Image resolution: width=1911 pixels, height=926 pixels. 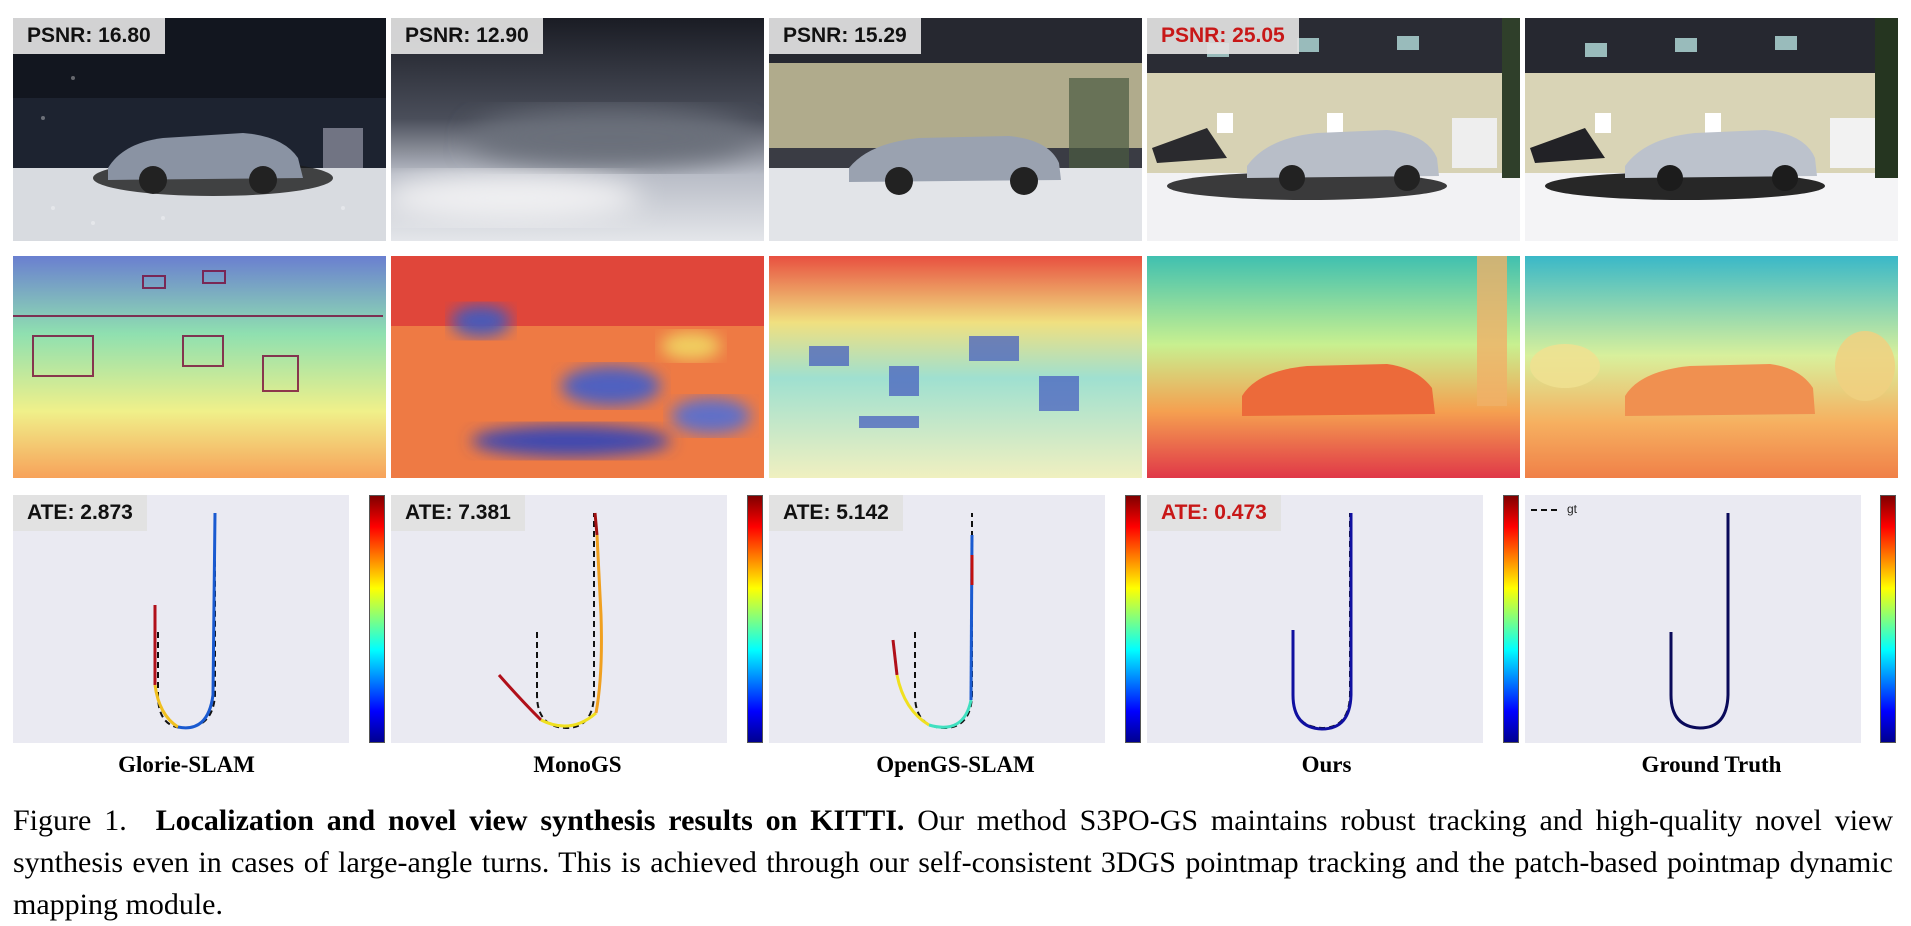 I want to click on depth-image-opengs, so click(x=955, y=367).